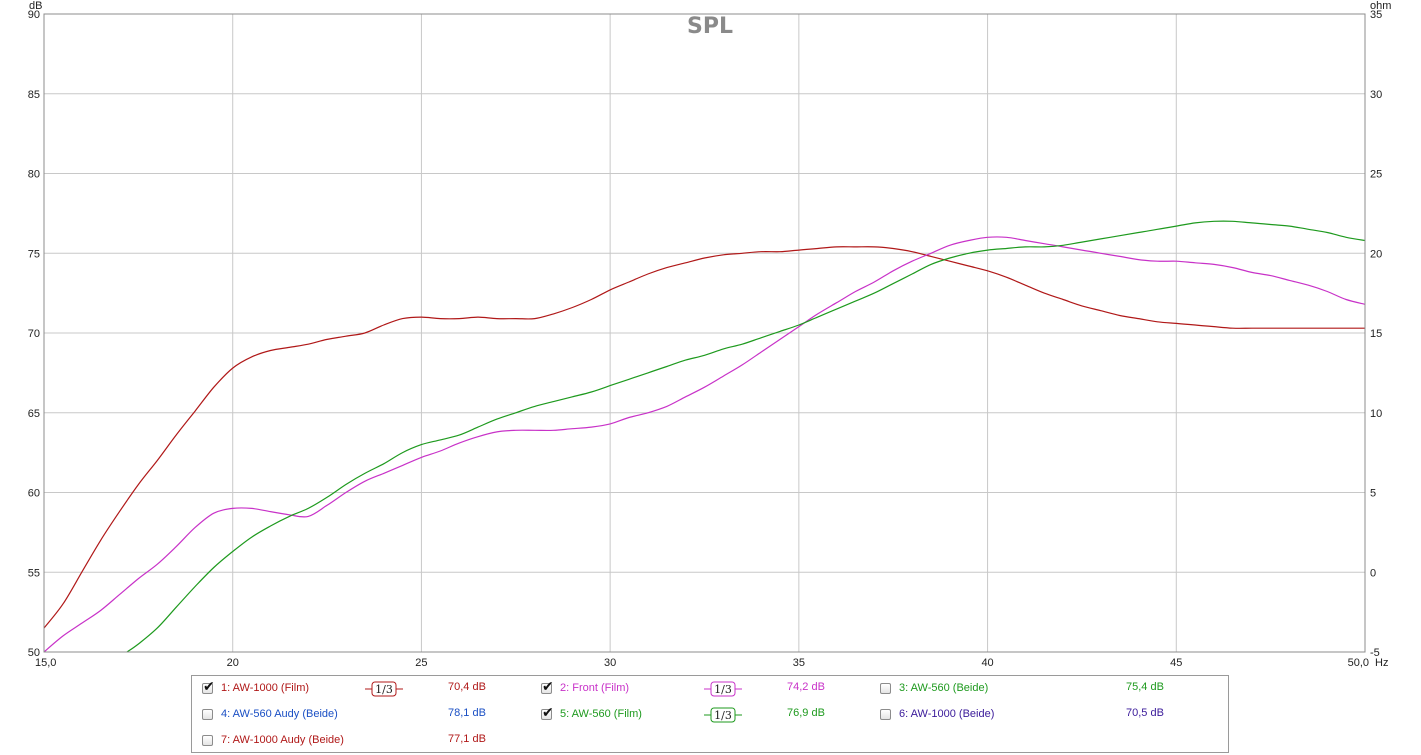 This screenshot has width=1421, height=755. I want to click on smoothing-icon-2: 1/3, so click(723, 689).